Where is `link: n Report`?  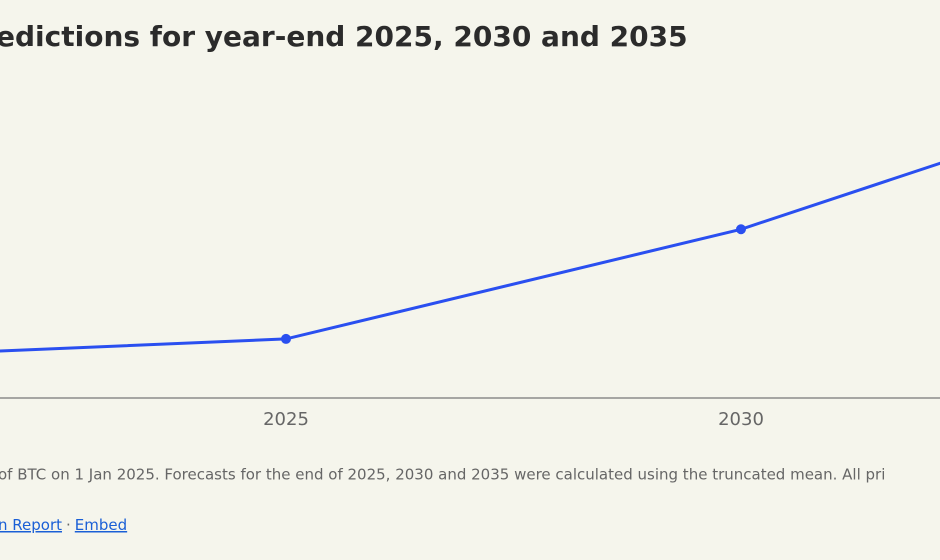
link: n Report is located at coordinates (31, 525).